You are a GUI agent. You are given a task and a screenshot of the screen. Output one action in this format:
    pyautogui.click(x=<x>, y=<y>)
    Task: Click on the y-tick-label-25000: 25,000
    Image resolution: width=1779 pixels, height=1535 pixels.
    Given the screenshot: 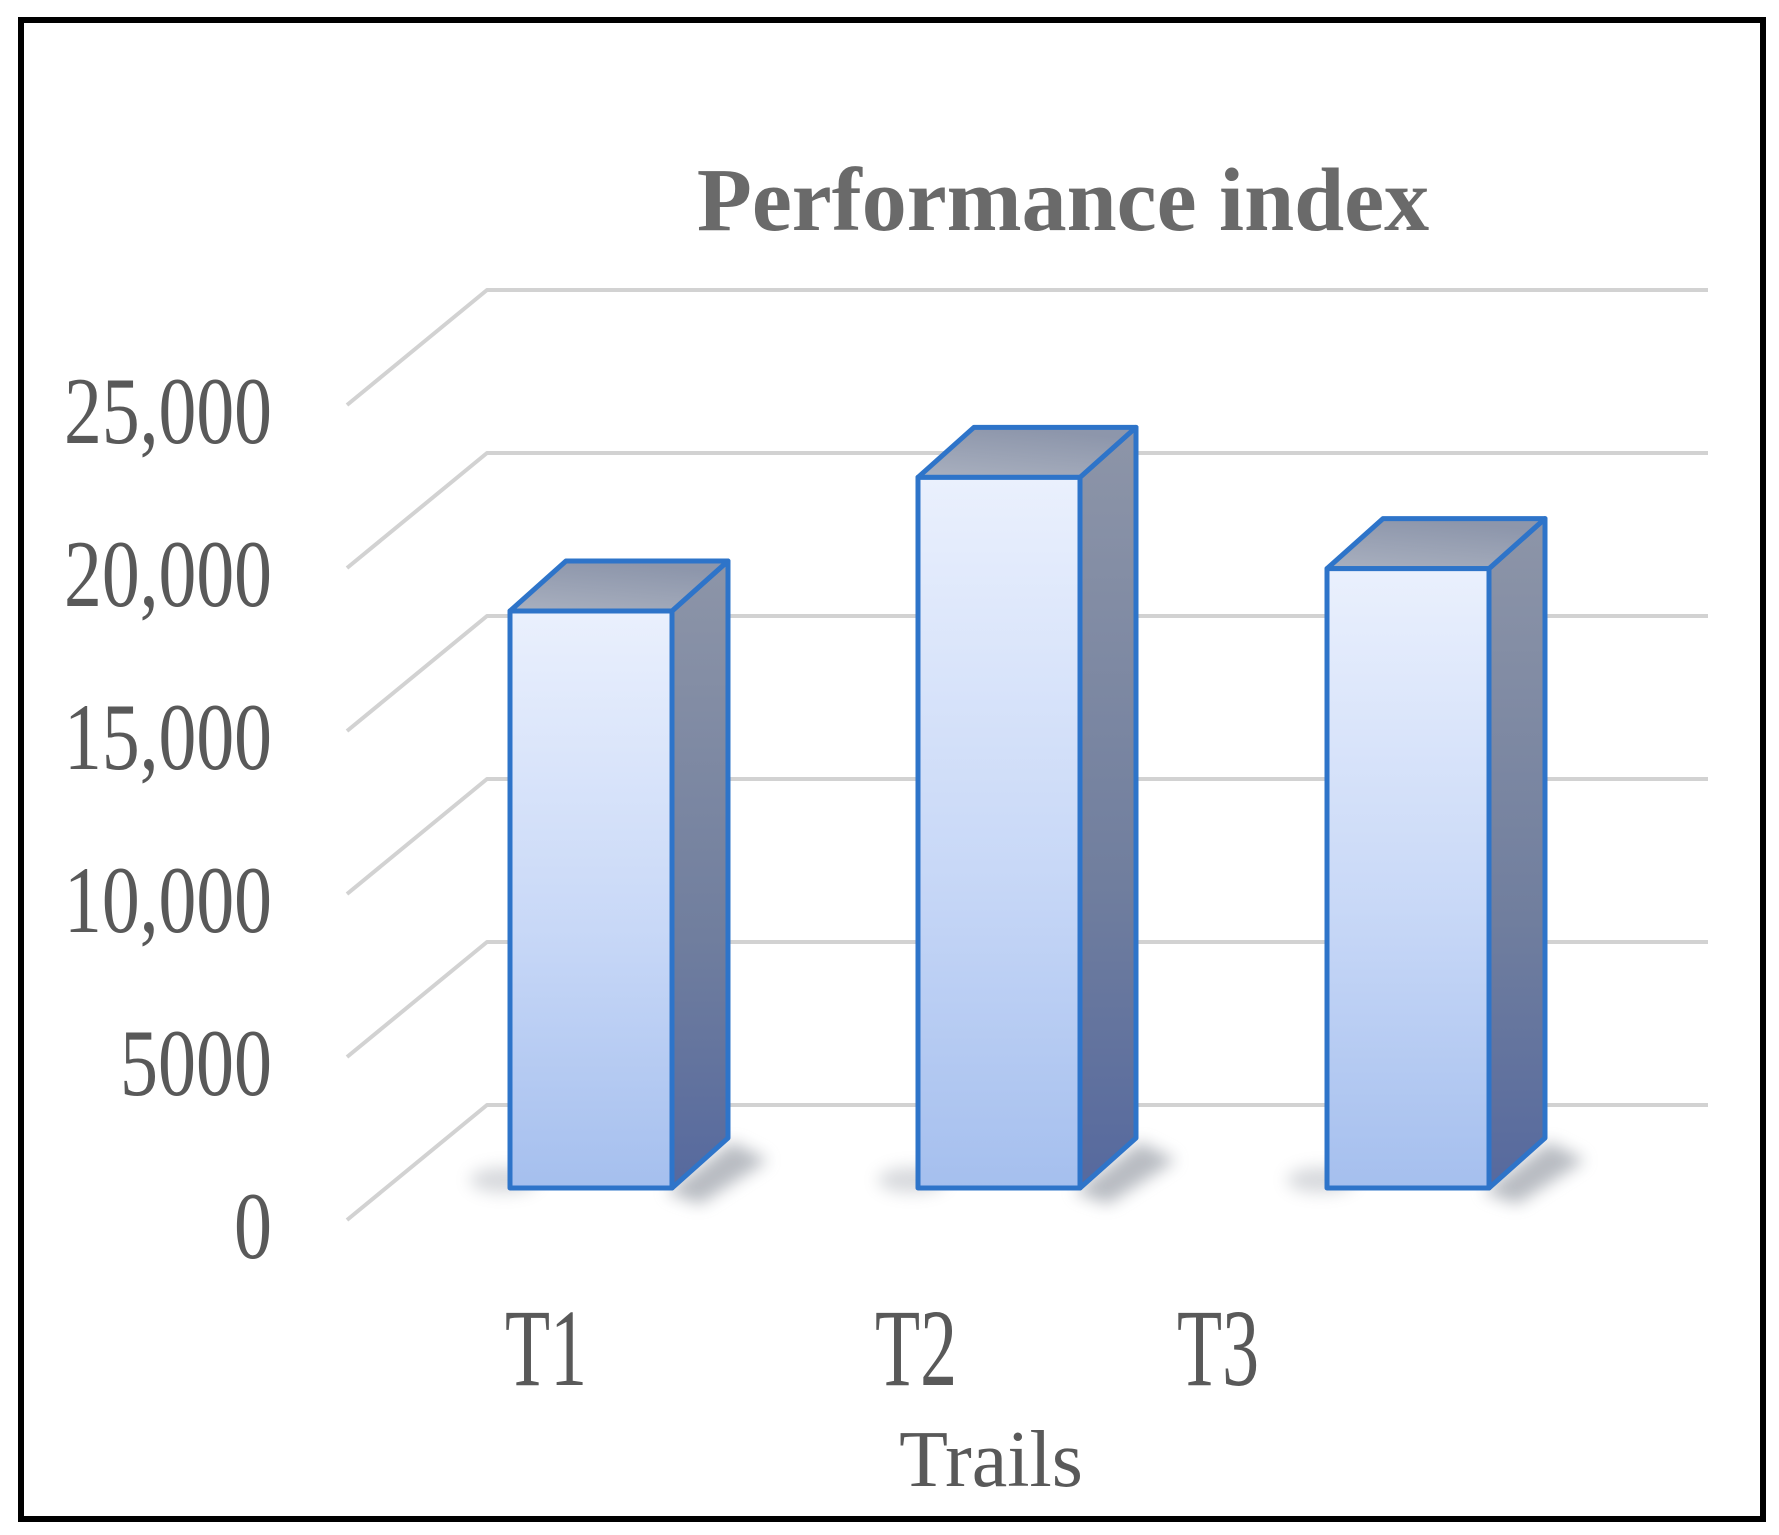 What is the action you would take?
    pyautogui.click(x=168, y=411)
    